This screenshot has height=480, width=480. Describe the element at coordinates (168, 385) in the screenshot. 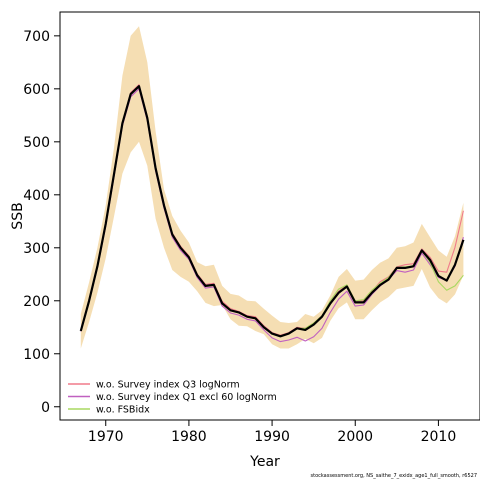

I see `legend-label: w.o. Survey index Q3 logNorm` at that location.